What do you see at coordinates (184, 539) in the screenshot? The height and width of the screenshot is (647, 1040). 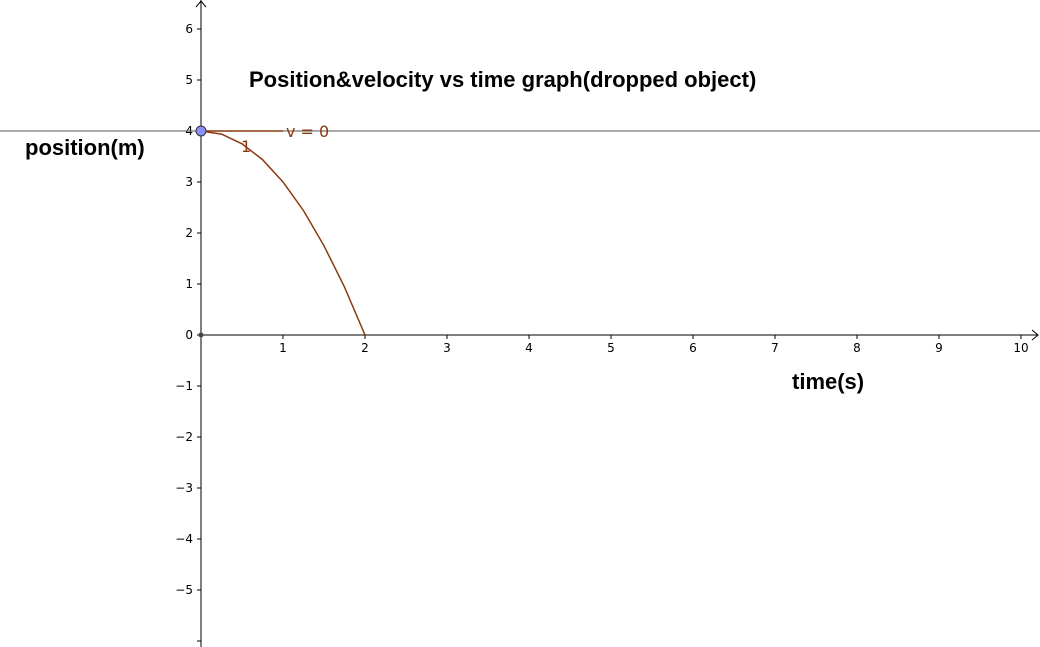 I see `y-tick-label: −4` at bounding box center [184, 539].